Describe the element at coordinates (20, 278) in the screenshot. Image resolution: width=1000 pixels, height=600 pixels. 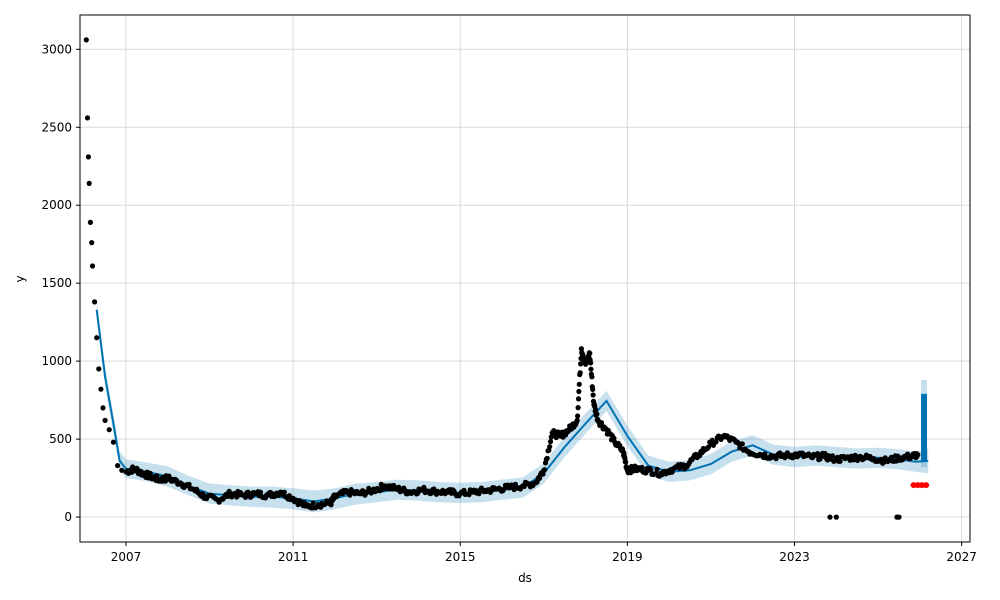
I see `y-axis-label: y` at that location.